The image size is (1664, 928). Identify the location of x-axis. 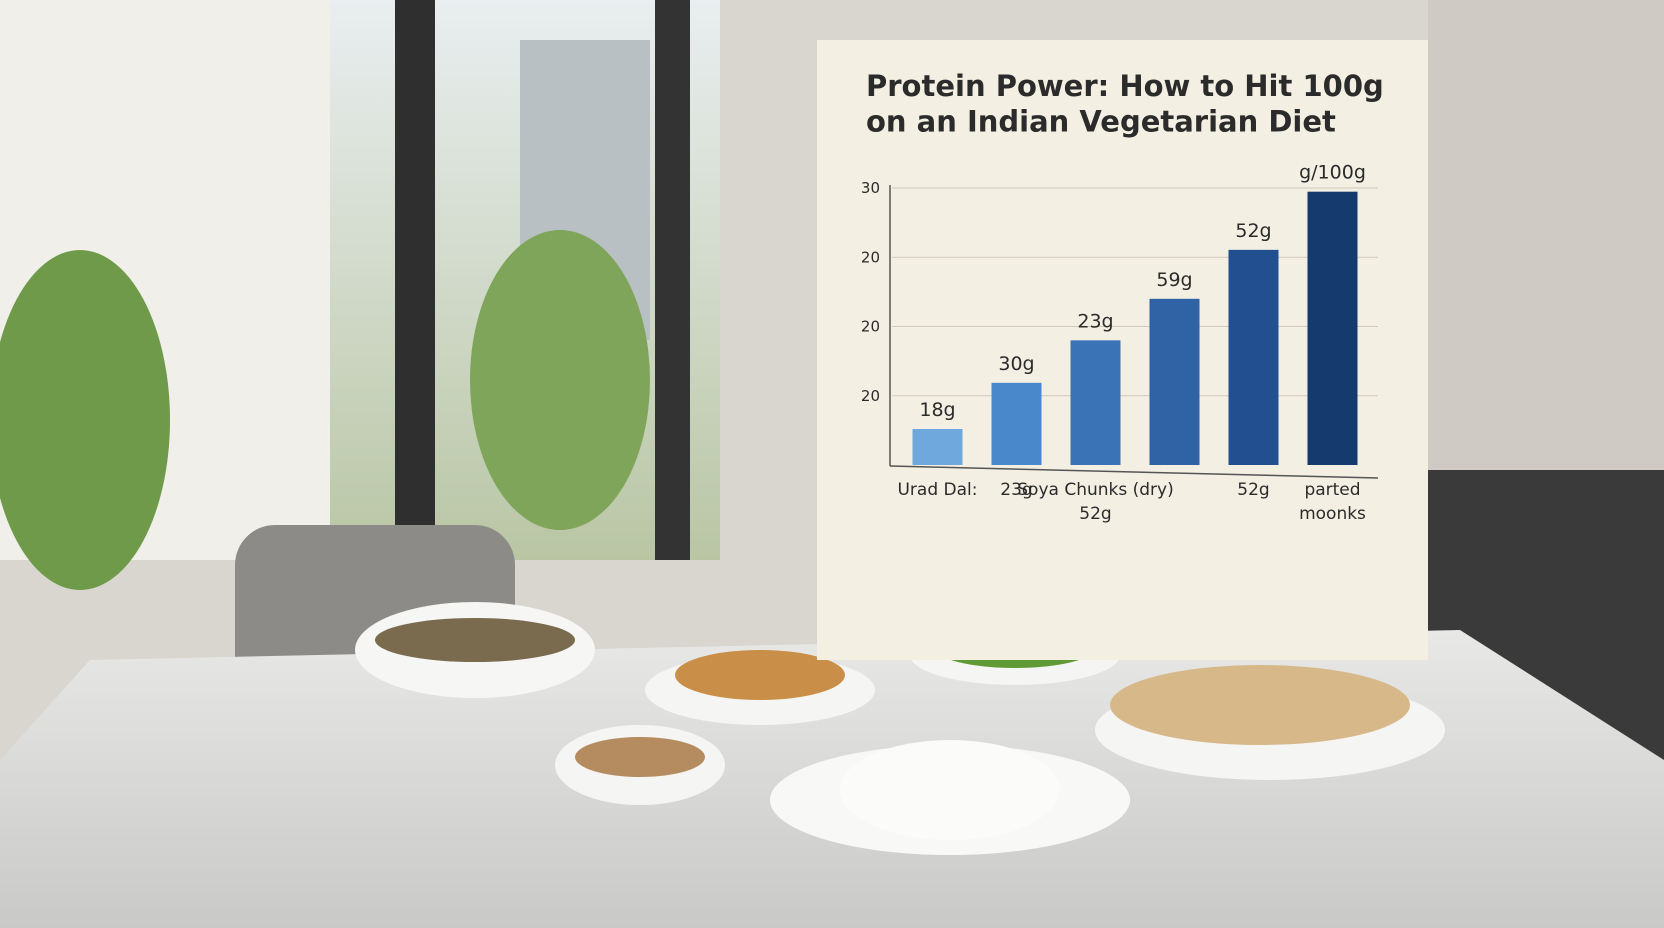
(1134, 472).